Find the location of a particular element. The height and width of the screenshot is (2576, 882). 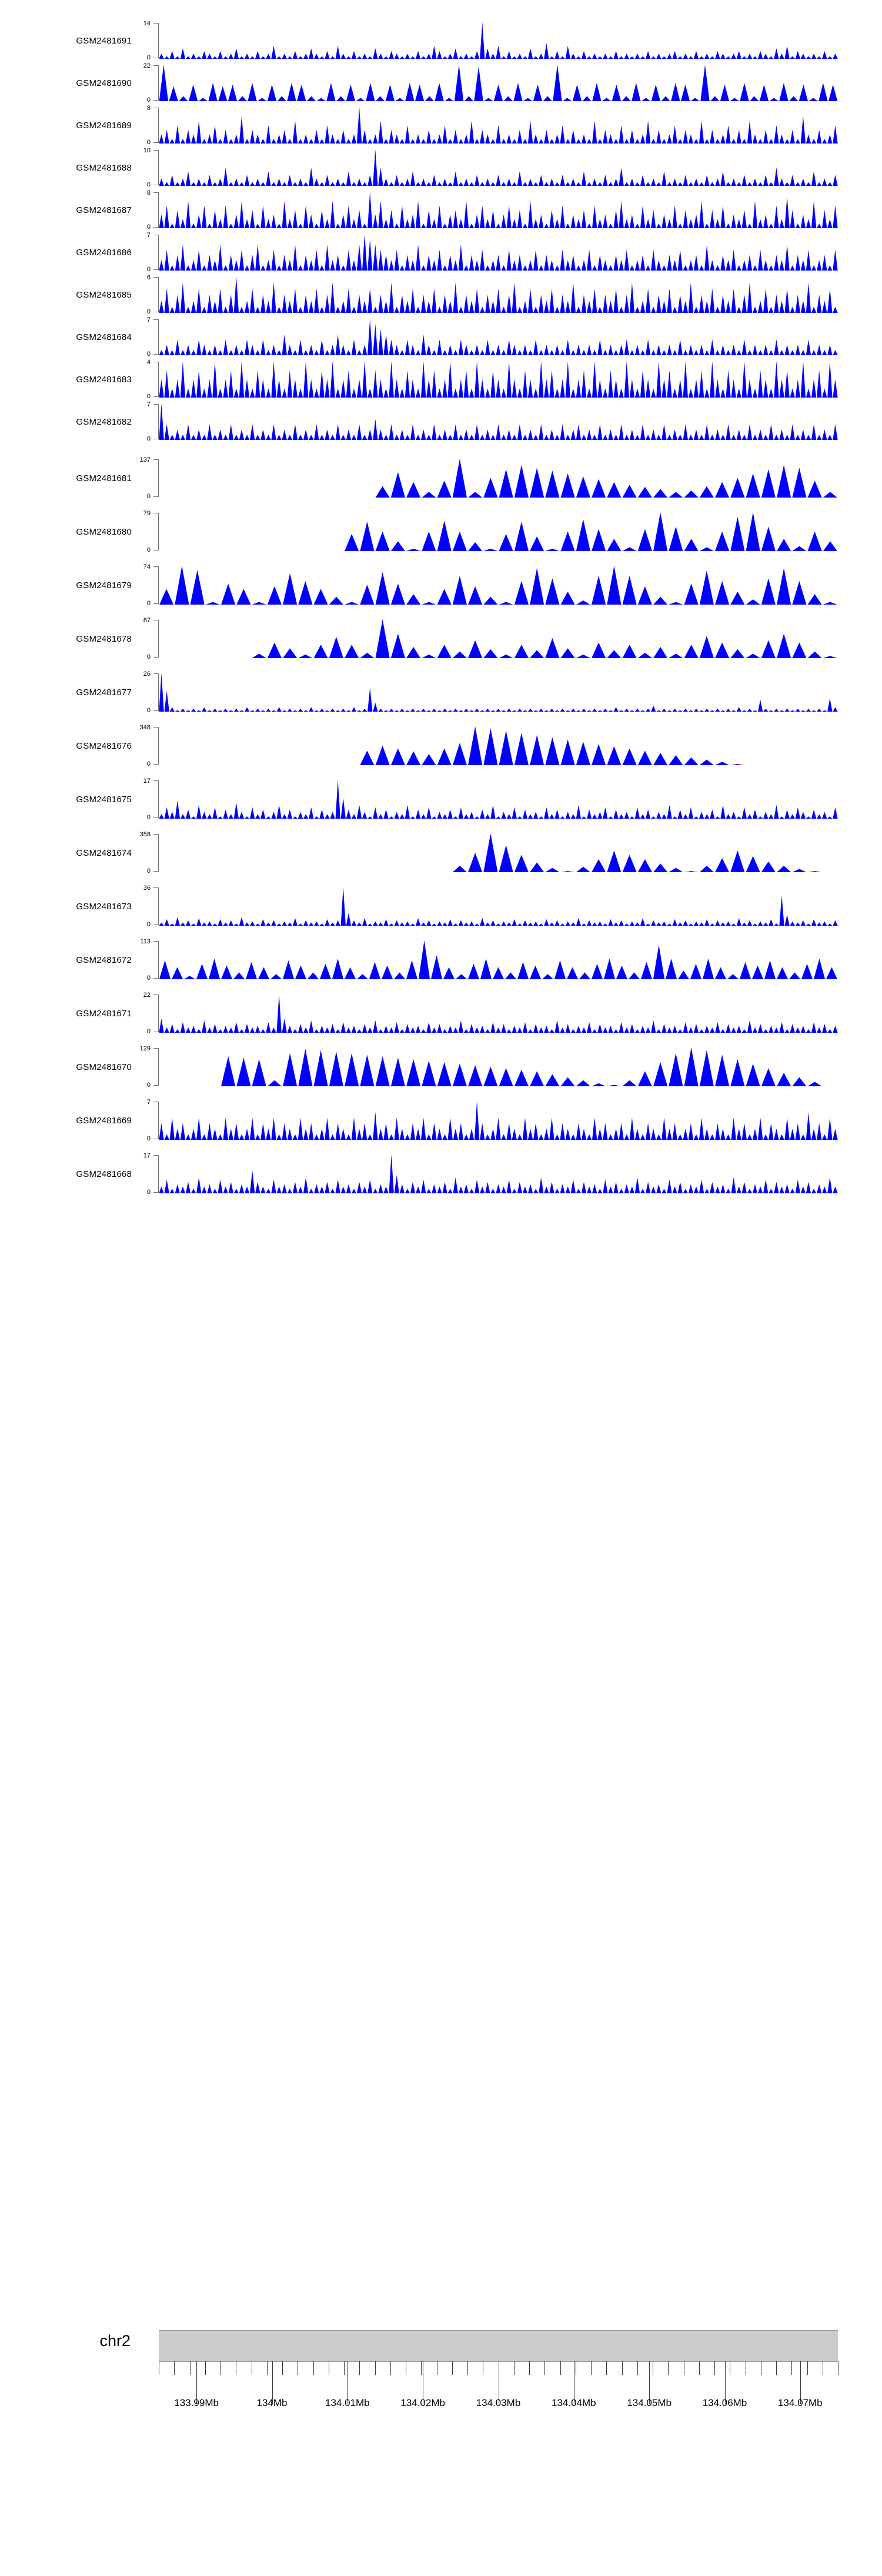

y-axis-max-label: 14 is located at coordinates (147, 23).